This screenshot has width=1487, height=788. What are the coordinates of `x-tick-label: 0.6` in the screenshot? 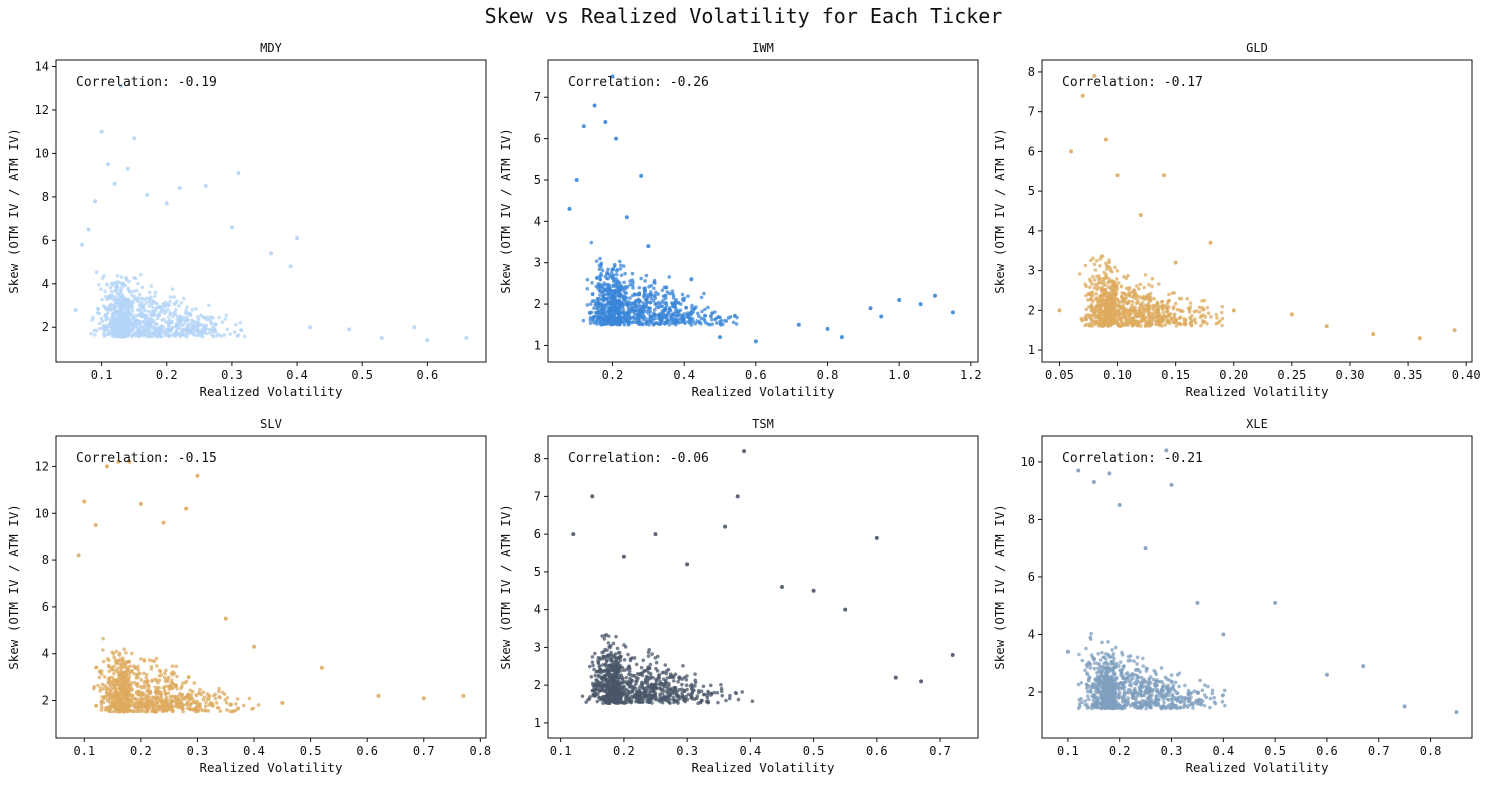 It's located at (877, 751).